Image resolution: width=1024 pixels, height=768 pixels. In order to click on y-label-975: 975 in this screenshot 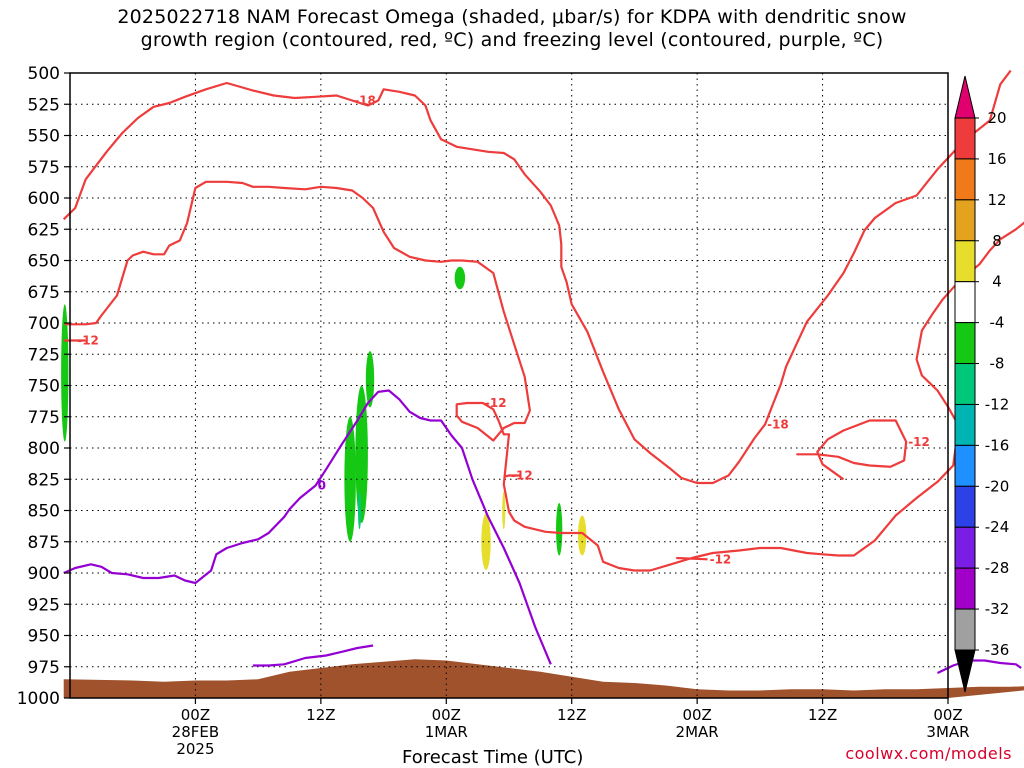, I will do `click(44, 668)`.